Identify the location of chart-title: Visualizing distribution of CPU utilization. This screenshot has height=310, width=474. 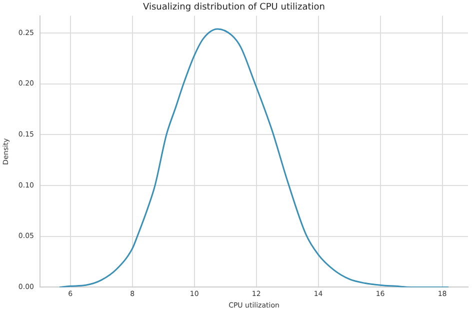
(234, 7).